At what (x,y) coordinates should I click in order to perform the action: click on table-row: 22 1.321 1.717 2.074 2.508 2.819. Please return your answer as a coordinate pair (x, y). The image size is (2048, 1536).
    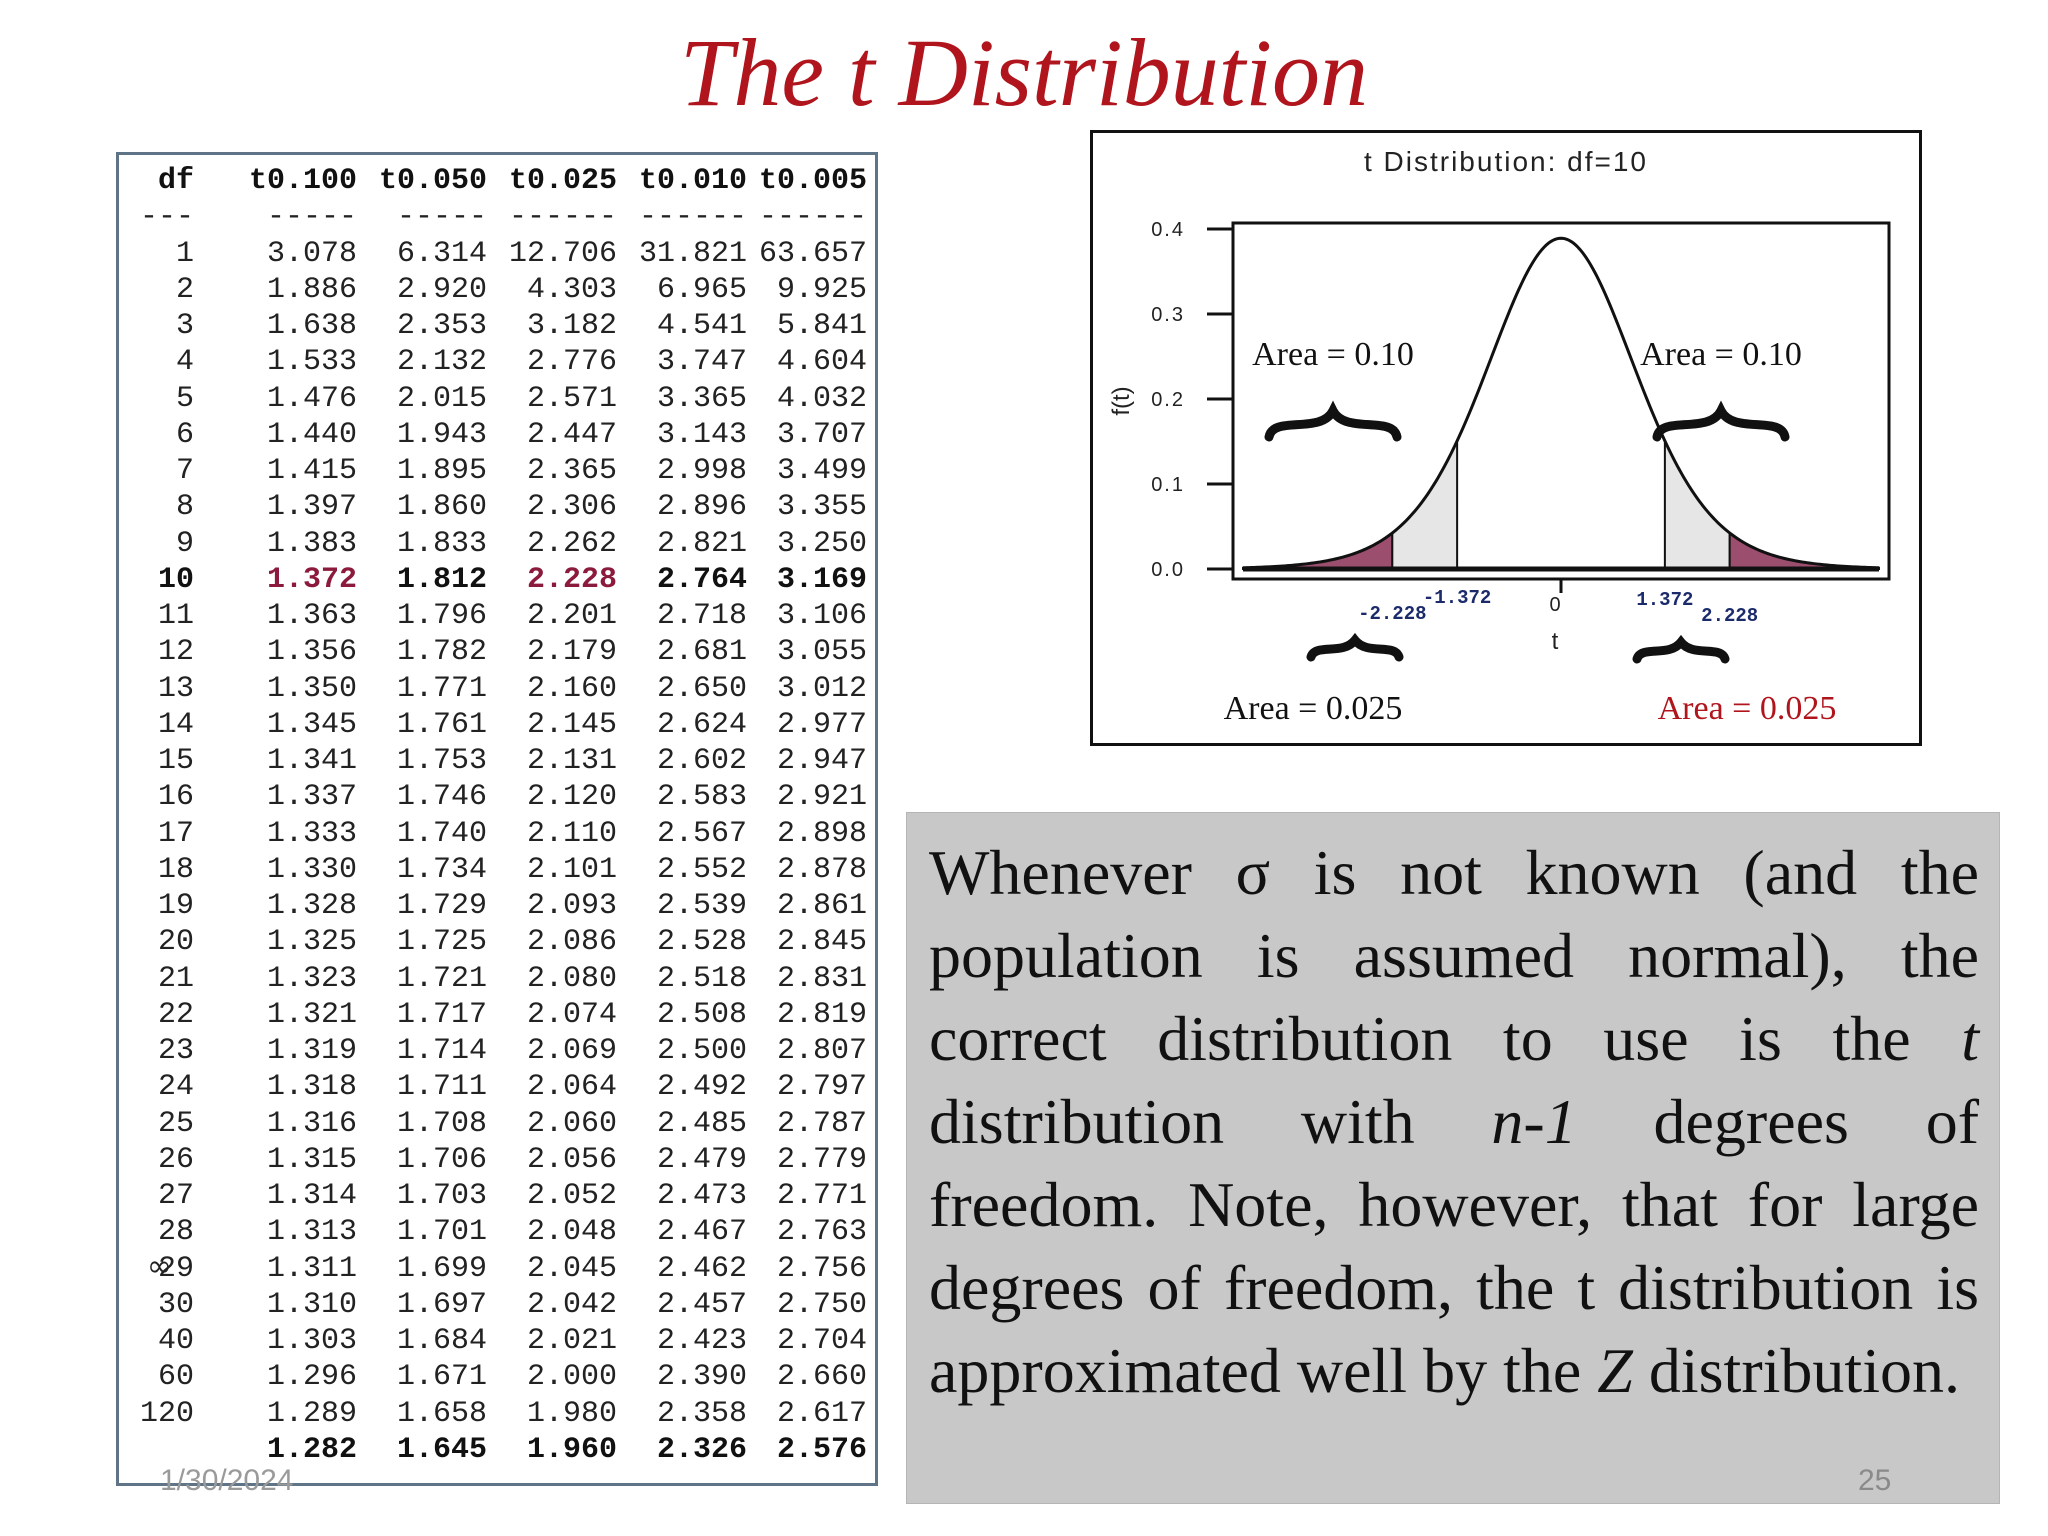
    Looking at the image, I should click on (497, 1015).